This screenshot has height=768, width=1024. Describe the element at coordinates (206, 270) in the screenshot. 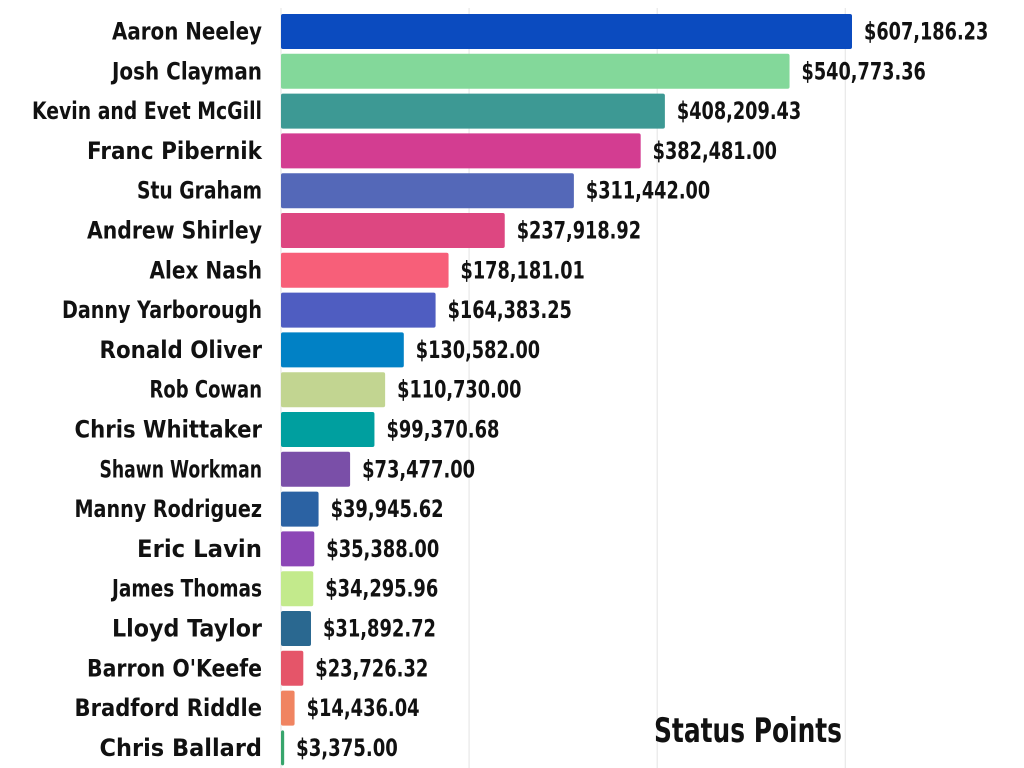

I see `category-label-6: Alex Nash` at that location.